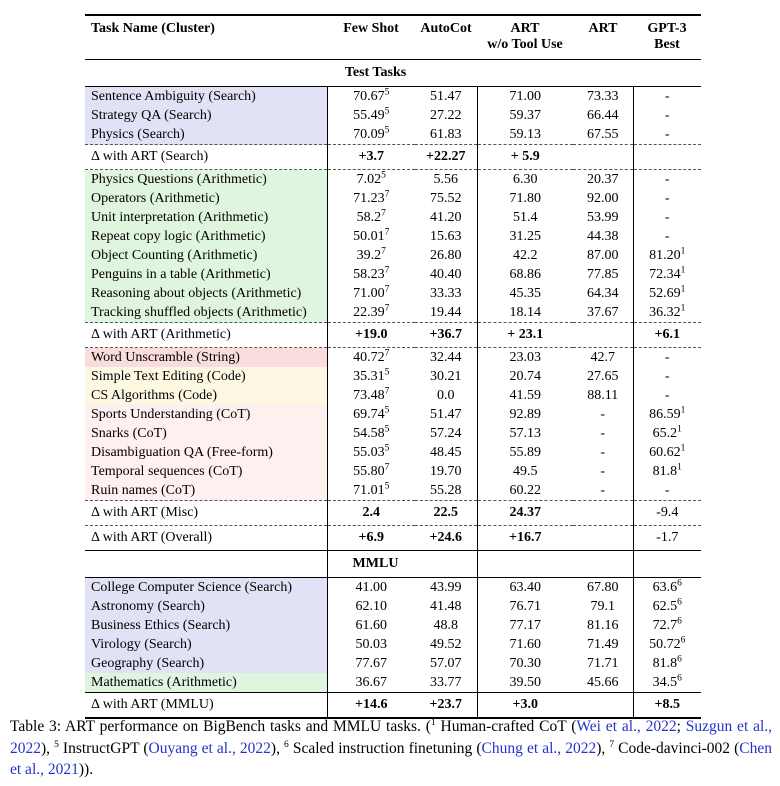 Image resolution: width=780 pixels, height=786 pixels. What do you see at coordinates (603, 587) in the screenshot?
I see `cell-value: 67.80` at bounding box center [603, 587].